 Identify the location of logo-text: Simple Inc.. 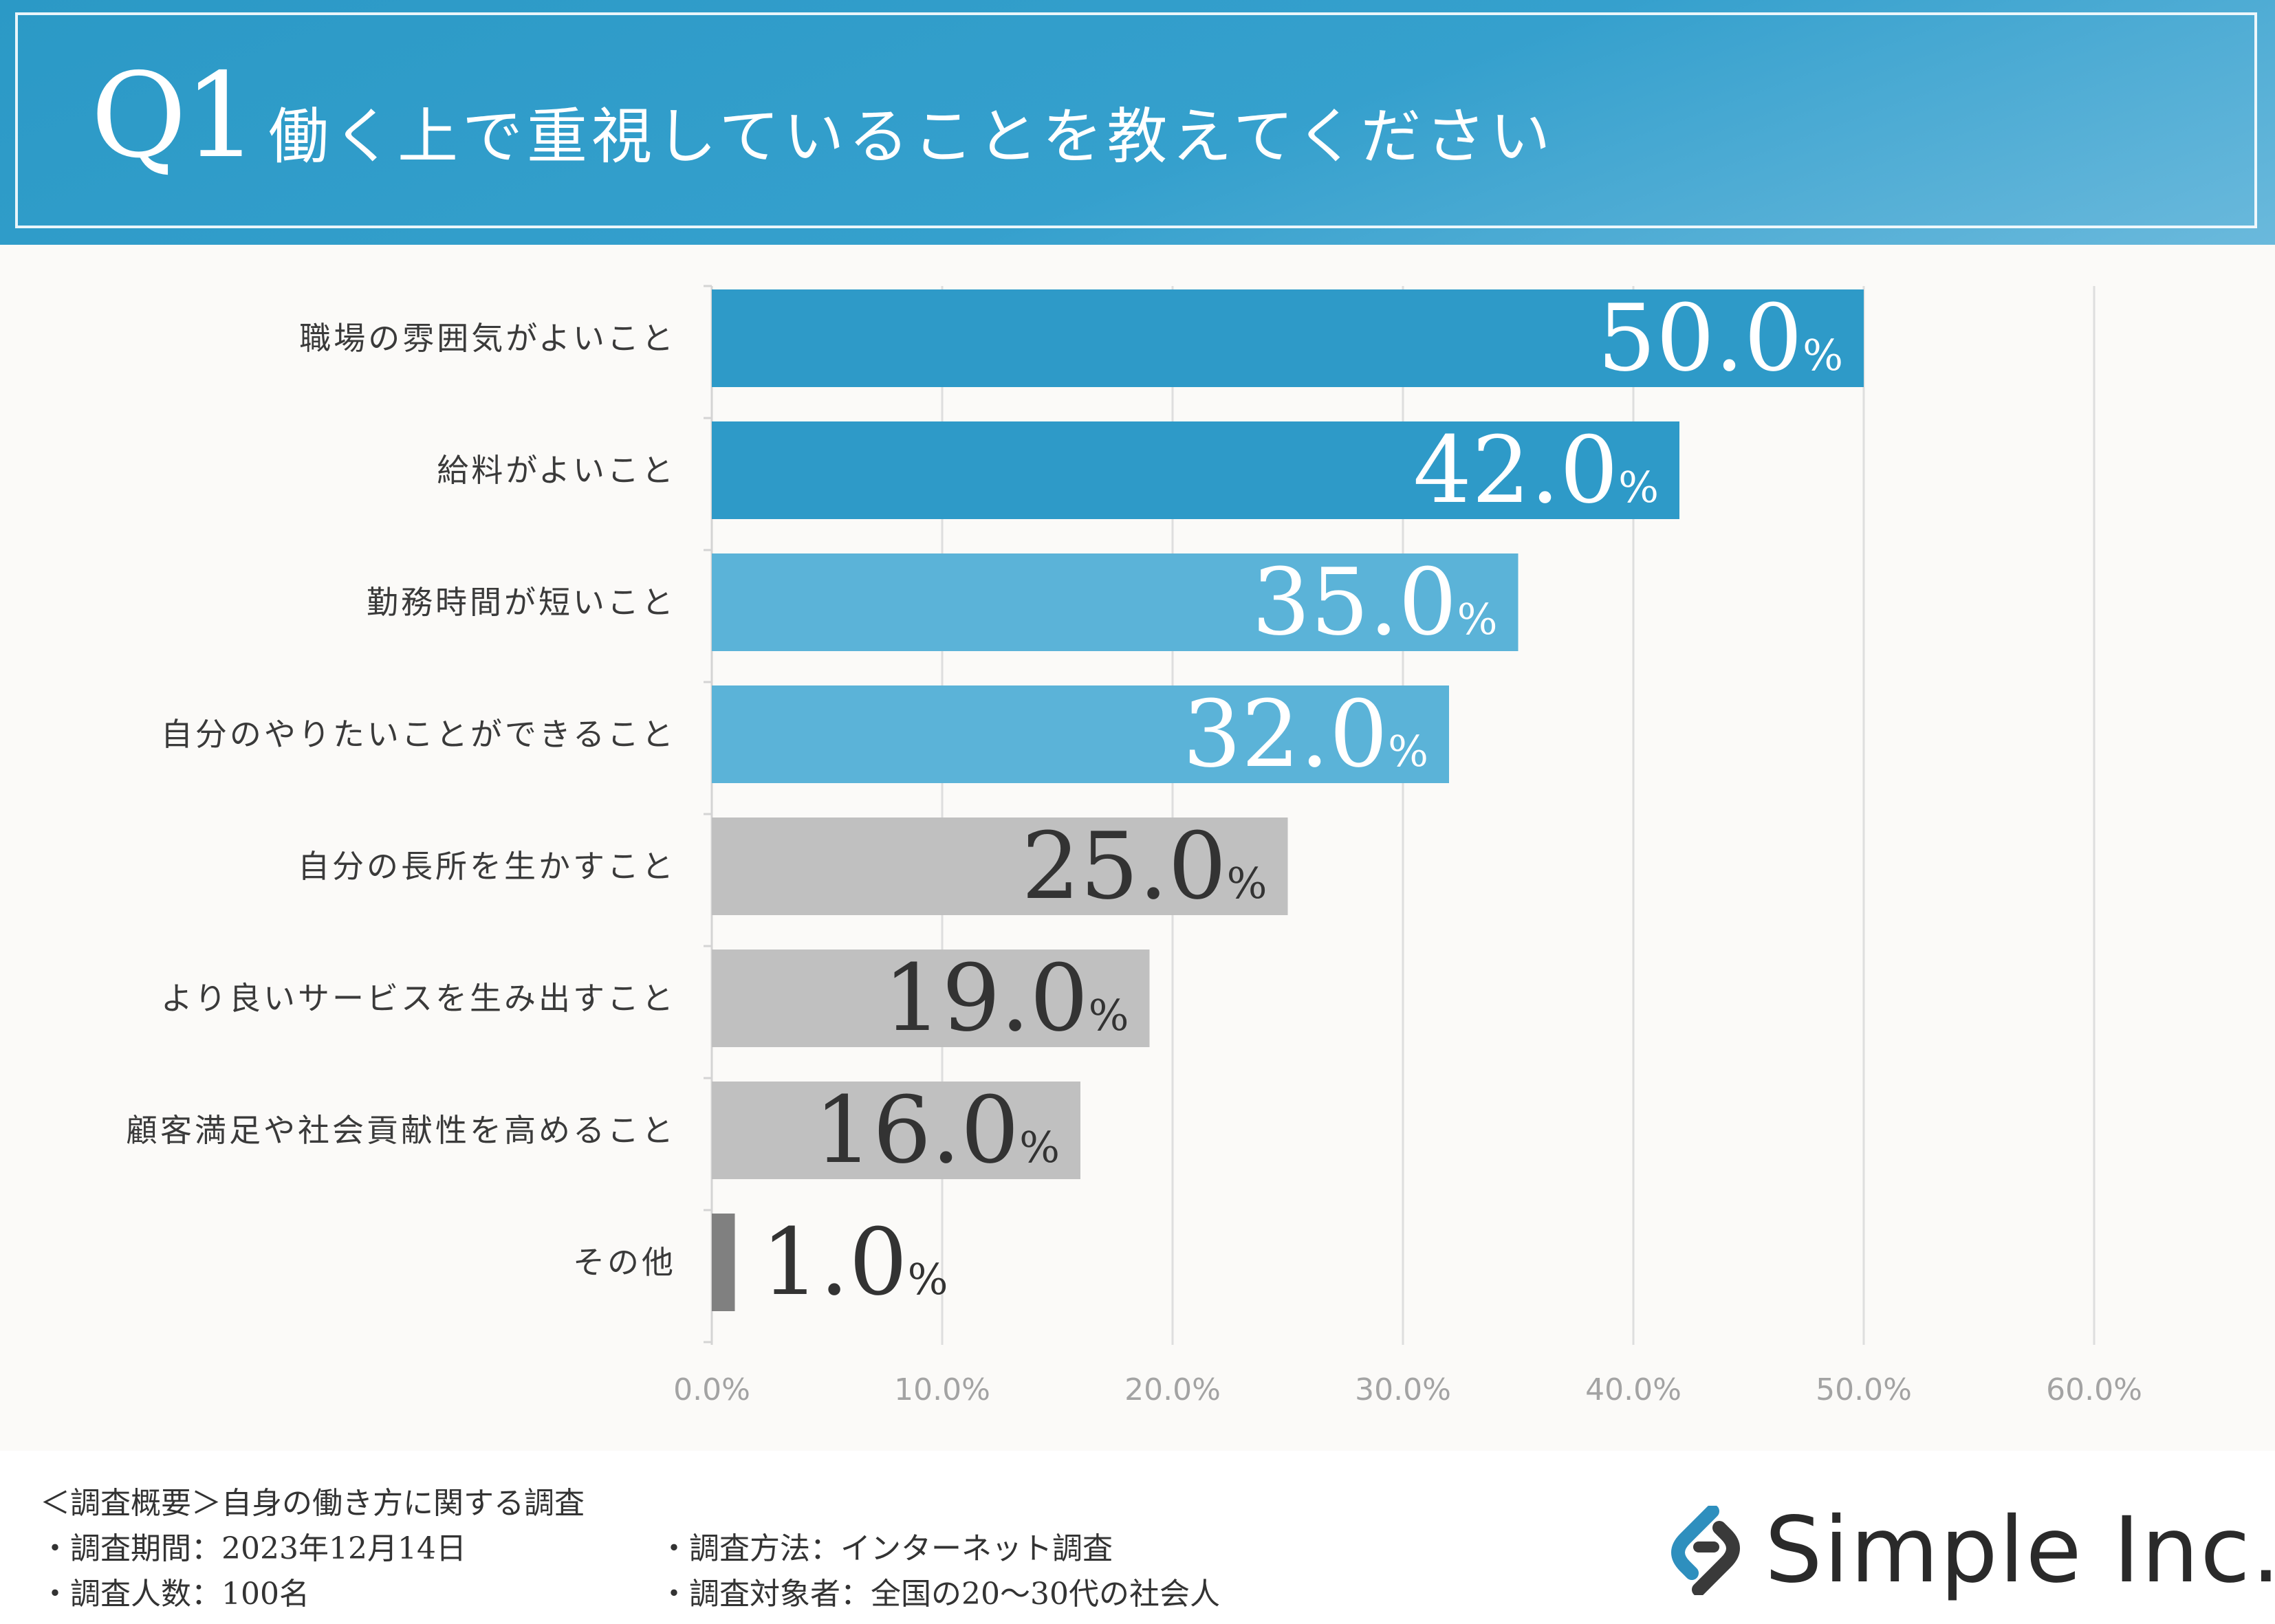
(2020, 1550).